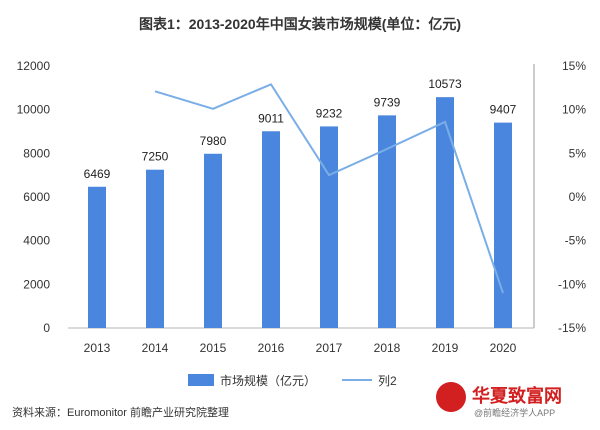  I want to click on y-left-tick-label: 8000, so click(36, 153).